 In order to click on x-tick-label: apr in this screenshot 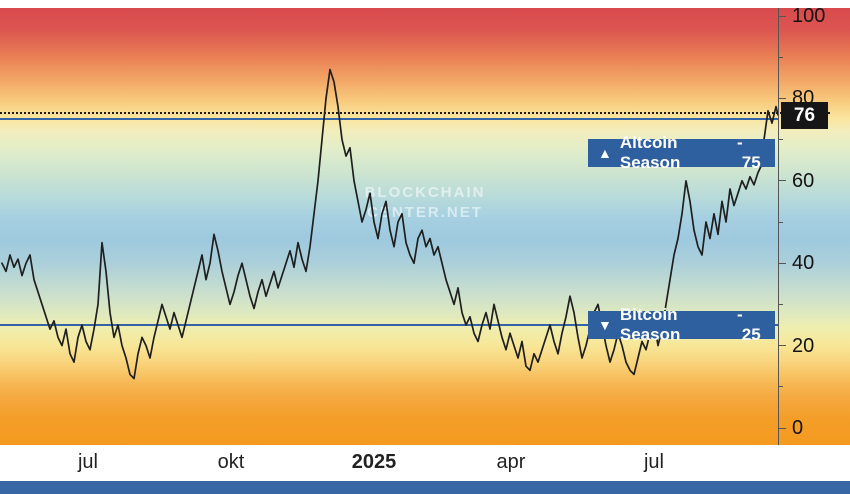, I will do `click(511, 462)`.